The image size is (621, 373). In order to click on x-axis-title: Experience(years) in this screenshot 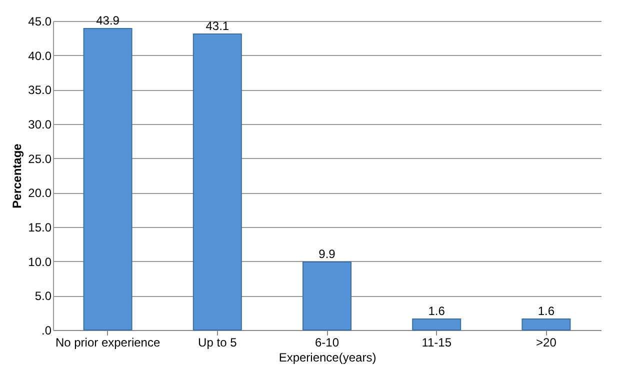, I will do `click(327, 357)`.